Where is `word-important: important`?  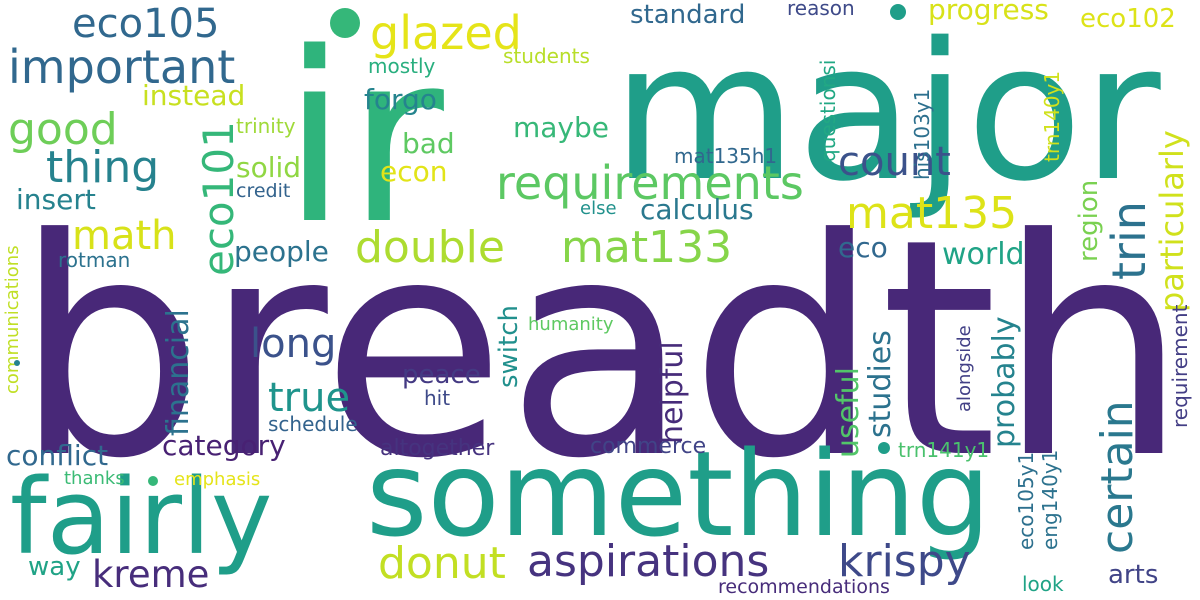
word-important: important is located at coordinates (122, 67).